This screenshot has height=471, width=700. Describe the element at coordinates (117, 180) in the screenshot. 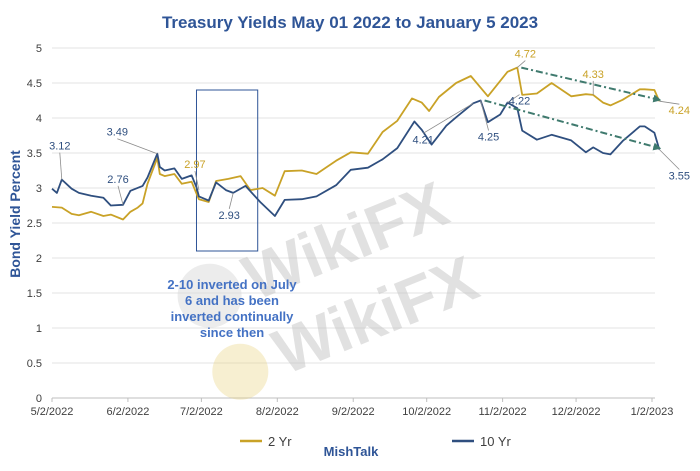

I see `annotation-label: 2.76` at that location.